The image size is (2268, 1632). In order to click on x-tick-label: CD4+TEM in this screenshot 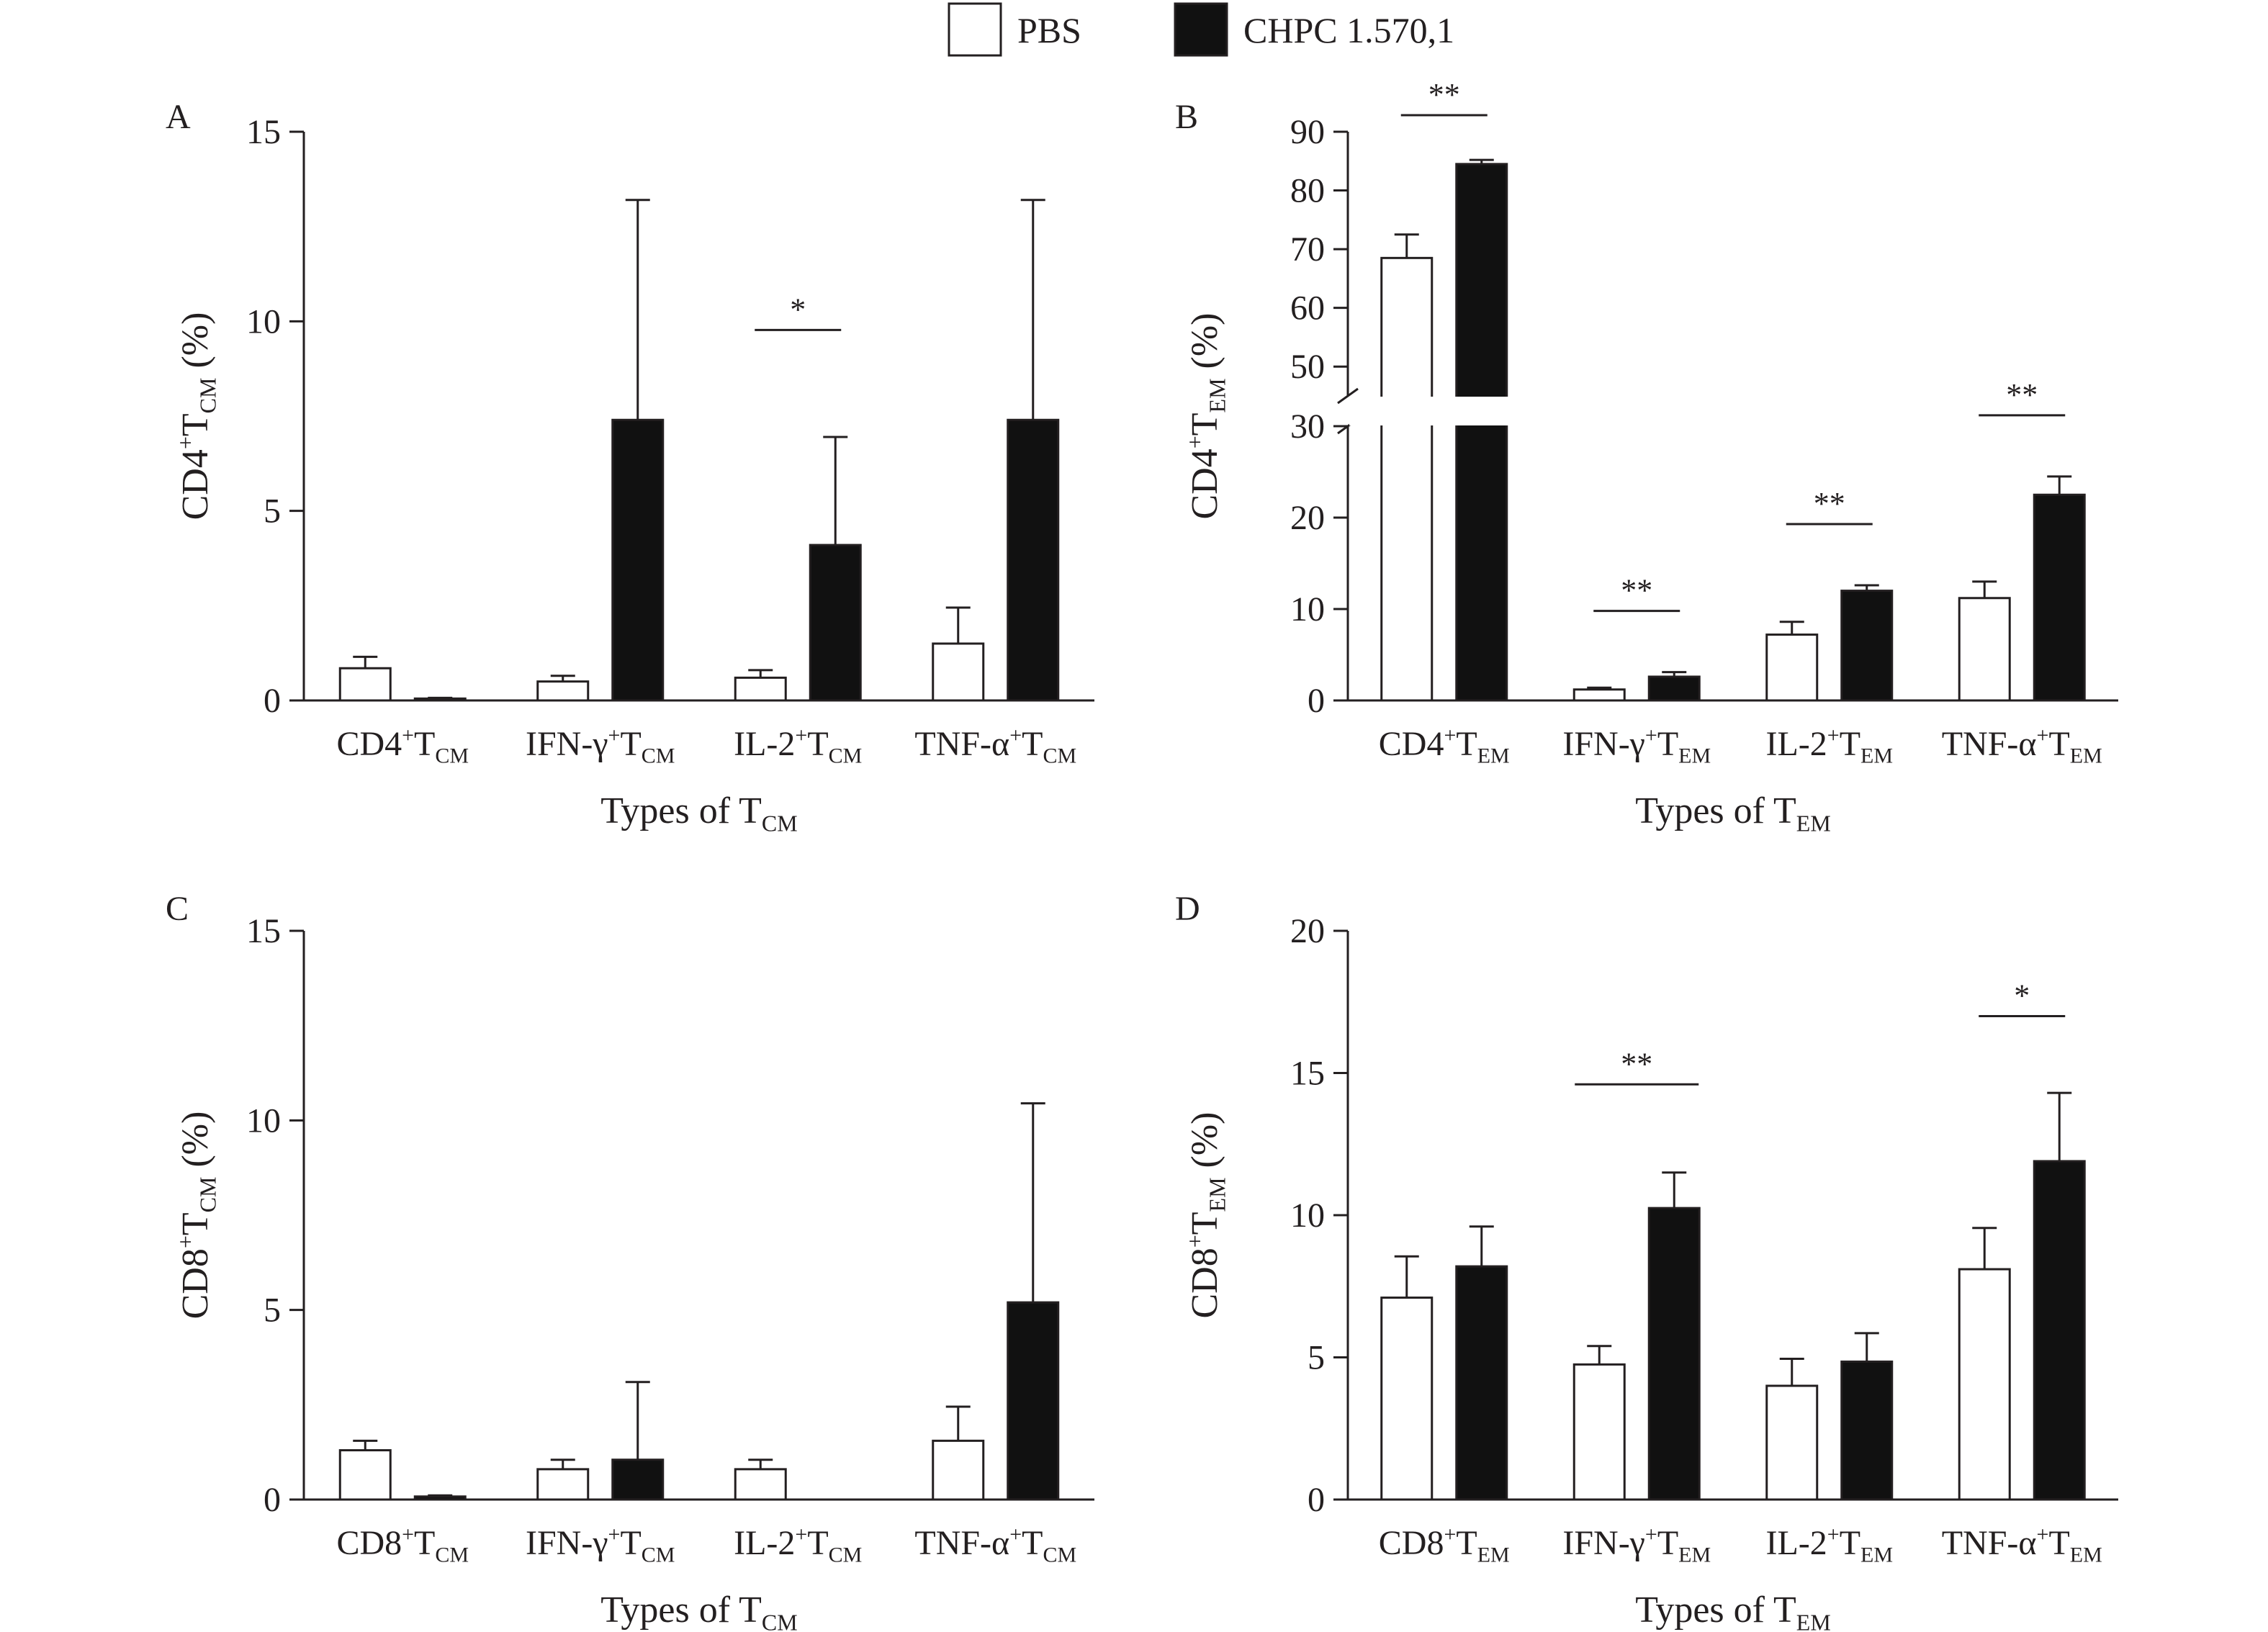, I will do `click(1444, 746)`.